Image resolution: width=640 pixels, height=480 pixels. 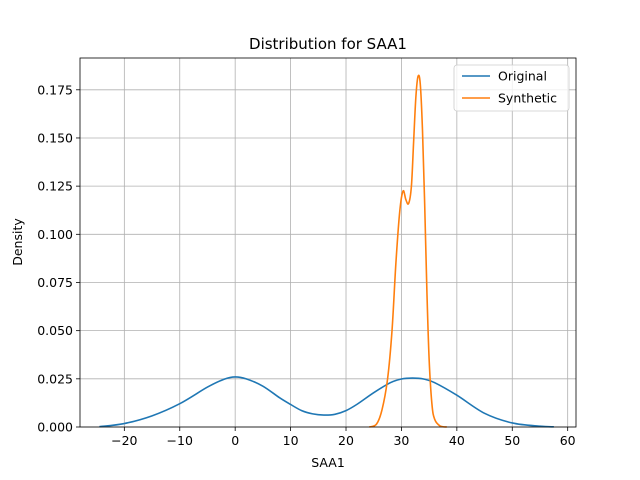 What do you see at coordinates (522, 76) in the screenshot?
I see `legend-label-original: Original` at bounding box center [522, 76].